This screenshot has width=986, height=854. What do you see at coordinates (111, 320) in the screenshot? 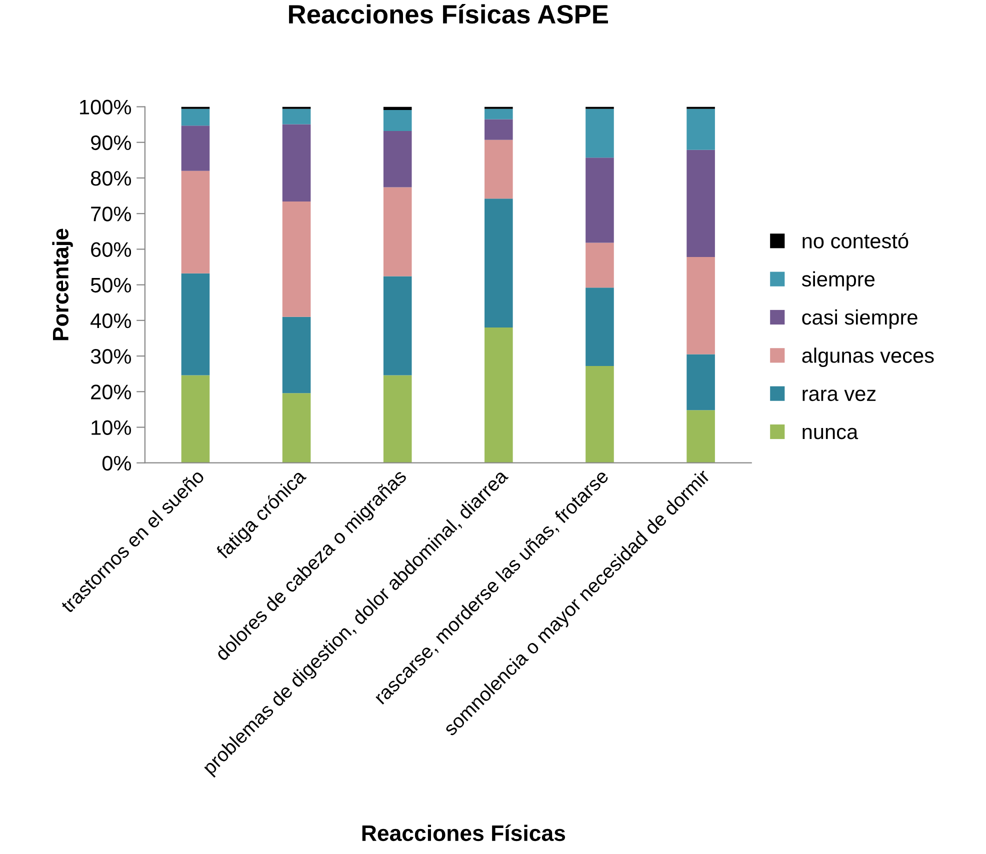
I see `y-tick-label: 40%` at bounding box center [111, 320].